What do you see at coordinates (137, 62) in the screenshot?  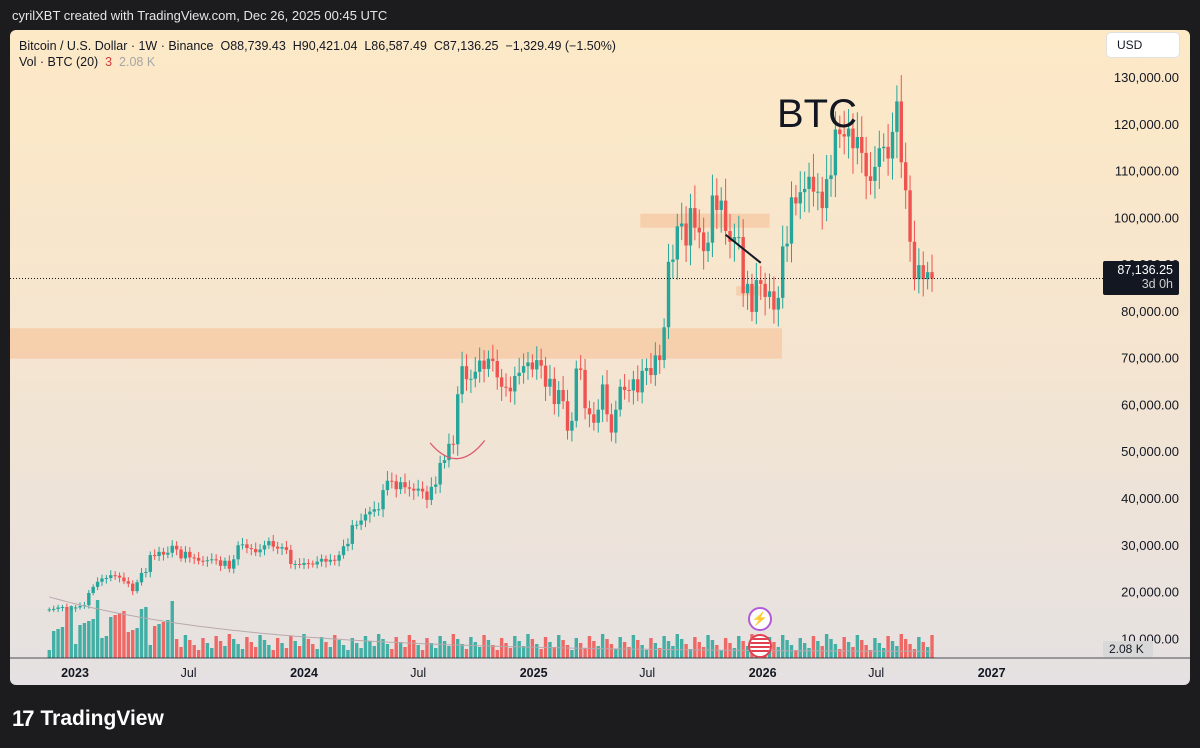 I see `volume-average: 2.08 K` at bounding box center [137, 62].